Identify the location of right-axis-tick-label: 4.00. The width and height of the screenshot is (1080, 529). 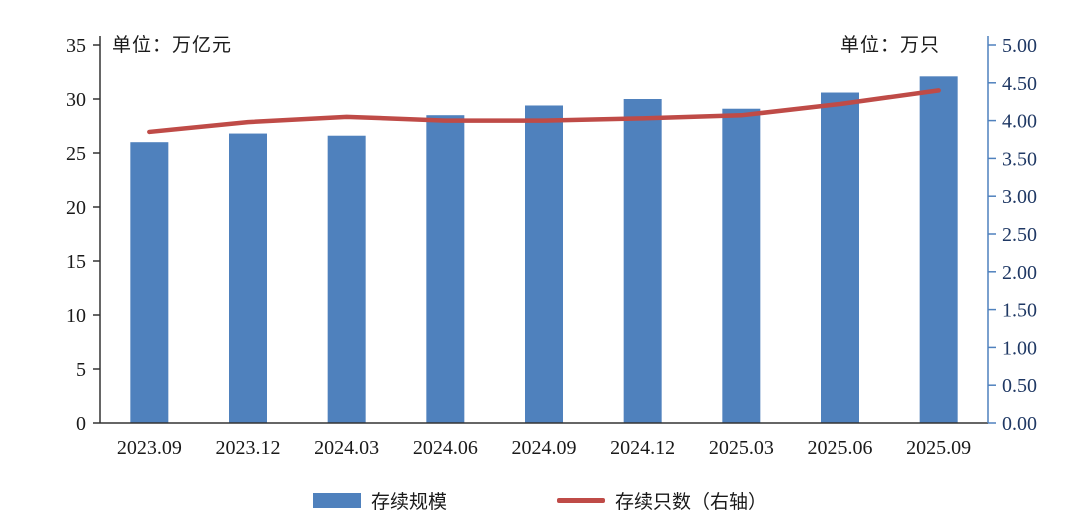
(1019, 122).